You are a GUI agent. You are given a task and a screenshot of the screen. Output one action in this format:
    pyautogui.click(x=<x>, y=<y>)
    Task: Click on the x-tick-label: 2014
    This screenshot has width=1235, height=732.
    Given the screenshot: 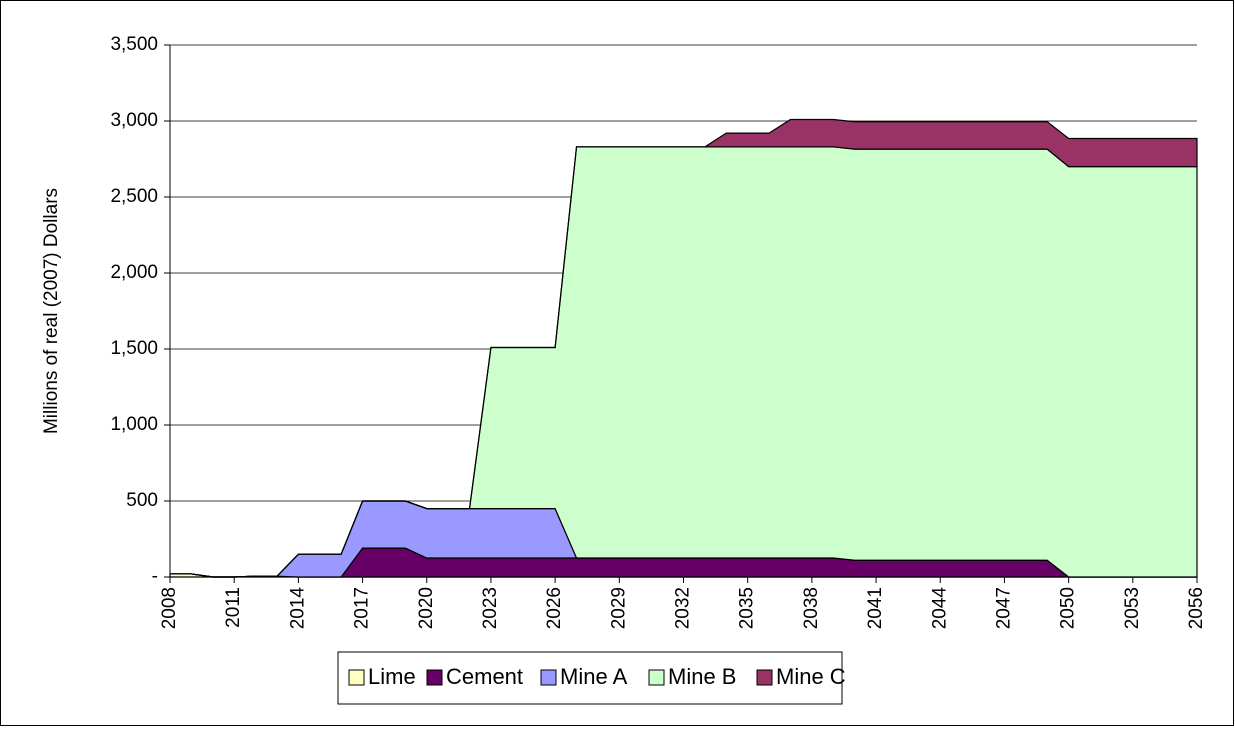 What is the action you would take?
    pyautogui.click(x=297, y=608)
    